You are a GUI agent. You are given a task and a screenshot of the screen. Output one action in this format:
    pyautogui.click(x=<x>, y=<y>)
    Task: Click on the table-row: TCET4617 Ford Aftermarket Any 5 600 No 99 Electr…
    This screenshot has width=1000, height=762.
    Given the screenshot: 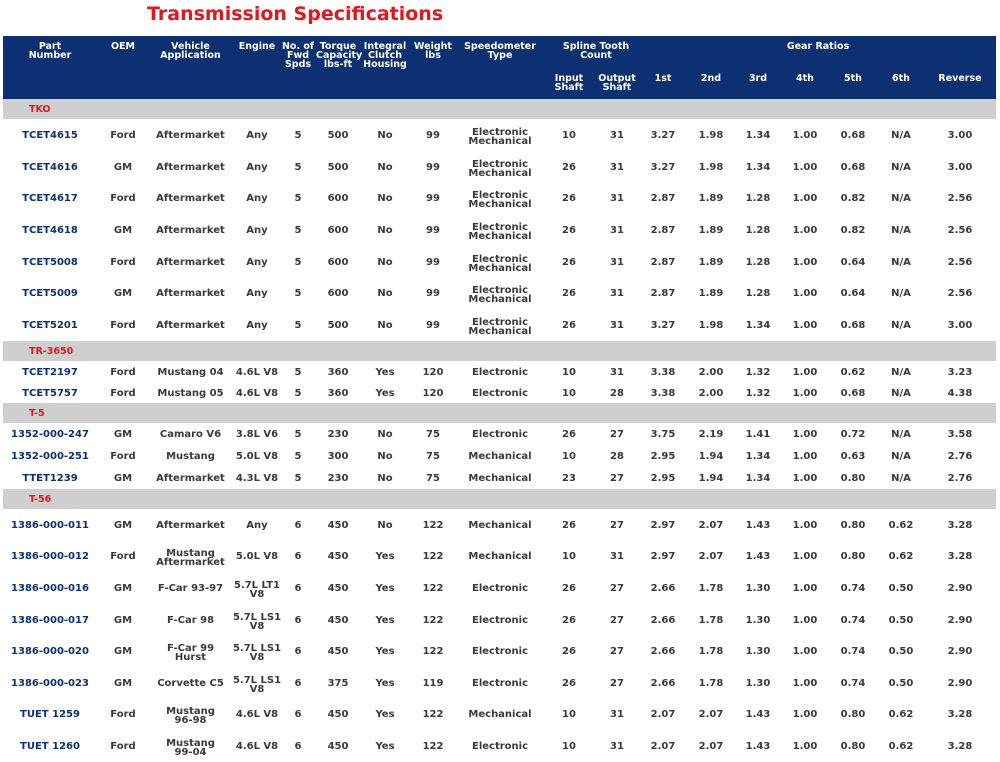 What is the action you would take?
    pyautogui.click(x=499, y=198)
    